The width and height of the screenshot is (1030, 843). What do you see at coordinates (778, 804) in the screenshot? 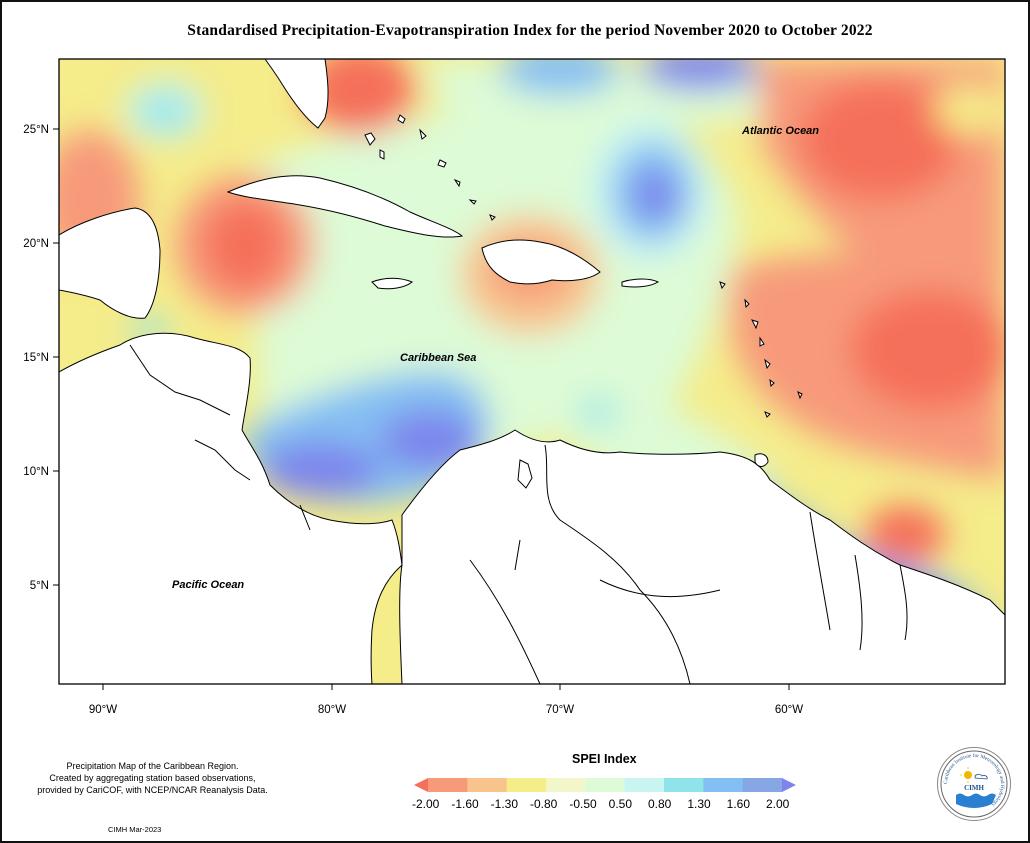
I see `legend-tick-label: 2.00` at bounding box center [778, 804].